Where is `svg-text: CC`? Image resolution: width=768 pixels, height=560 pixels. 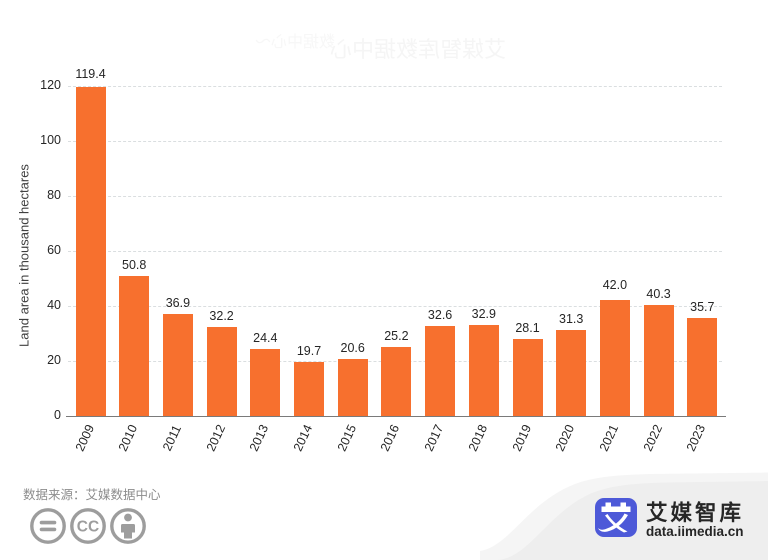 svg-text: CC is located at coordinates (88, 527).